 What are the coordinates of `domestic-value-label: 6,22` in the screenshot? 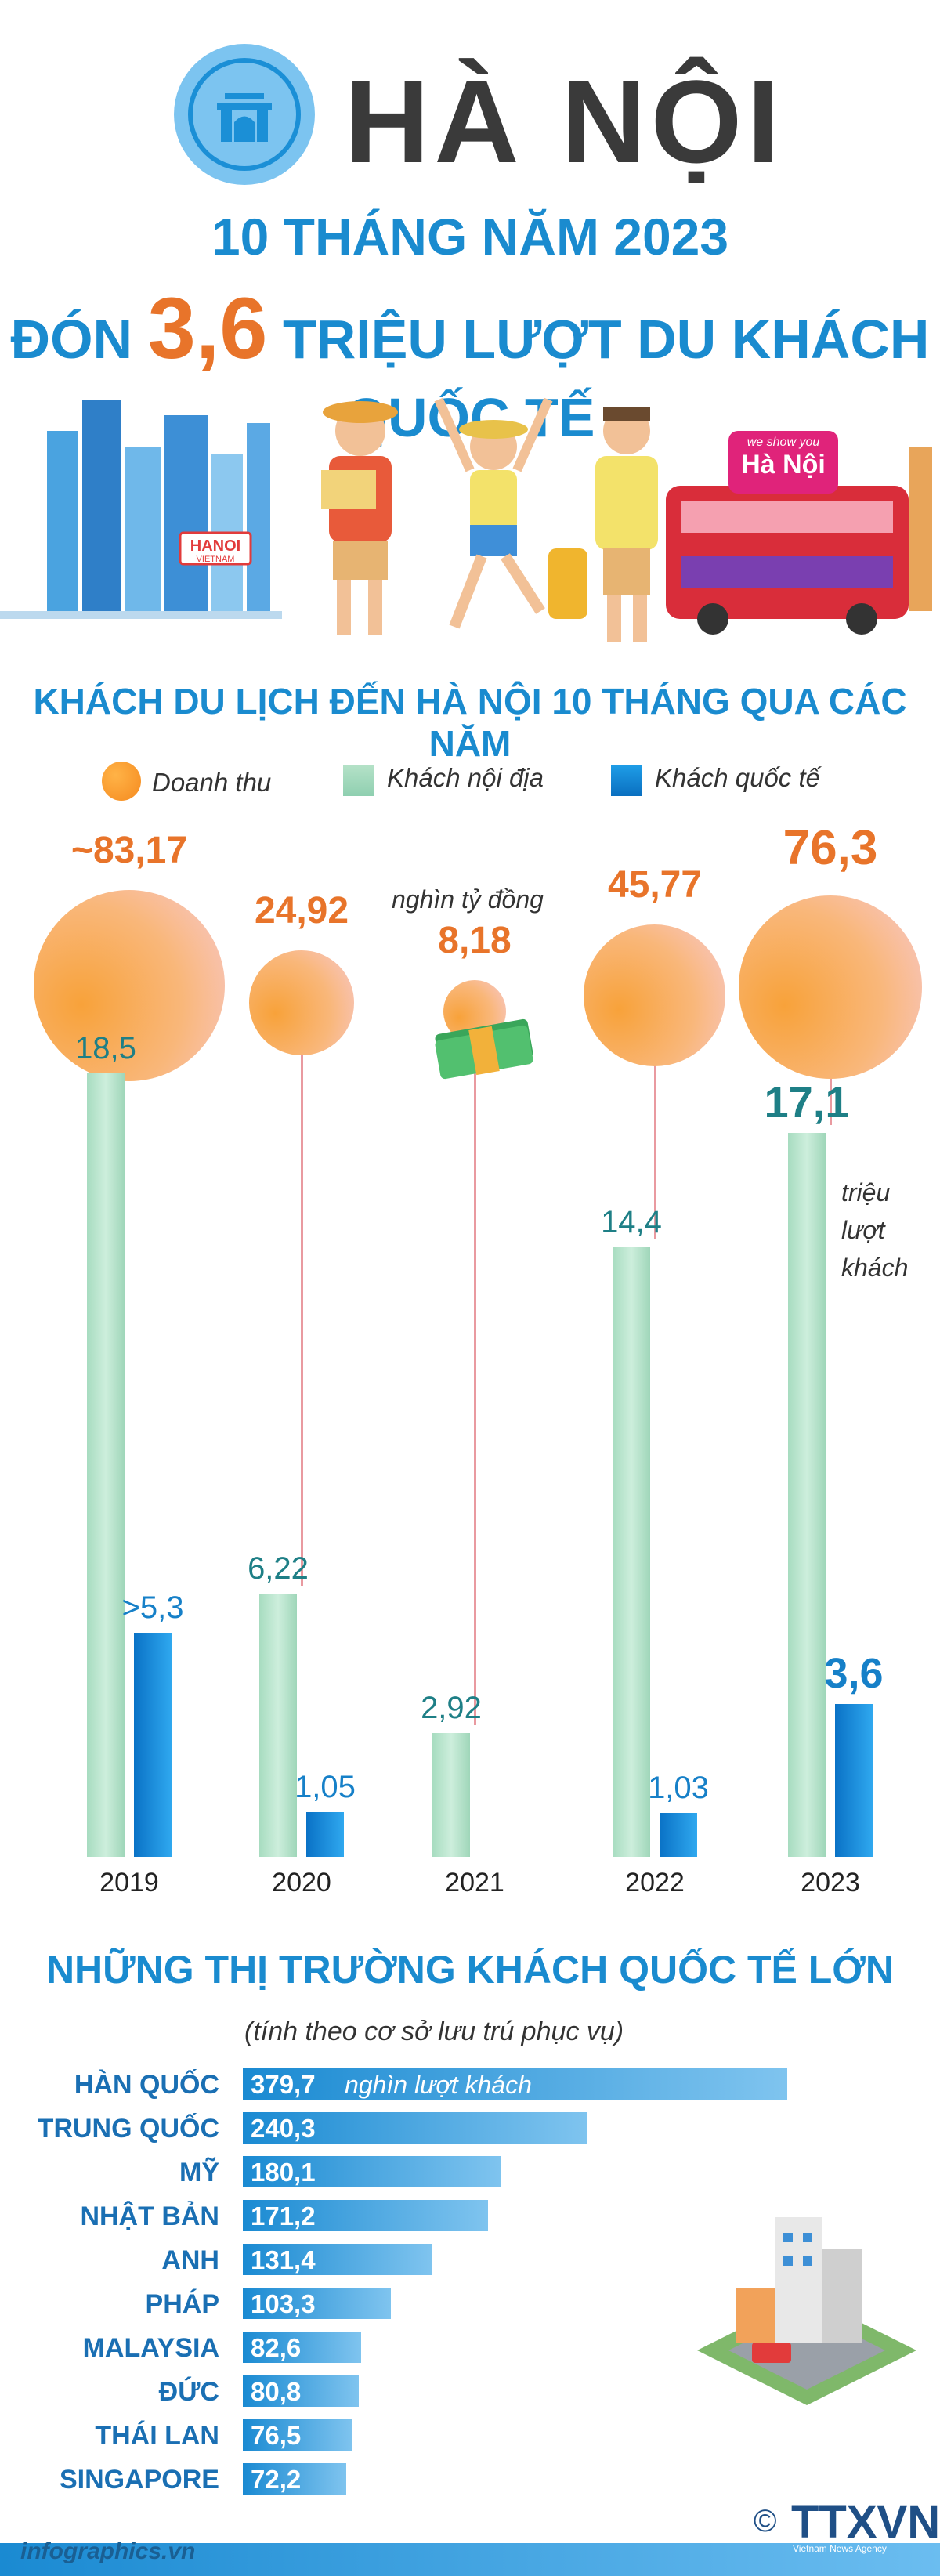 It's located at (278, 1568).